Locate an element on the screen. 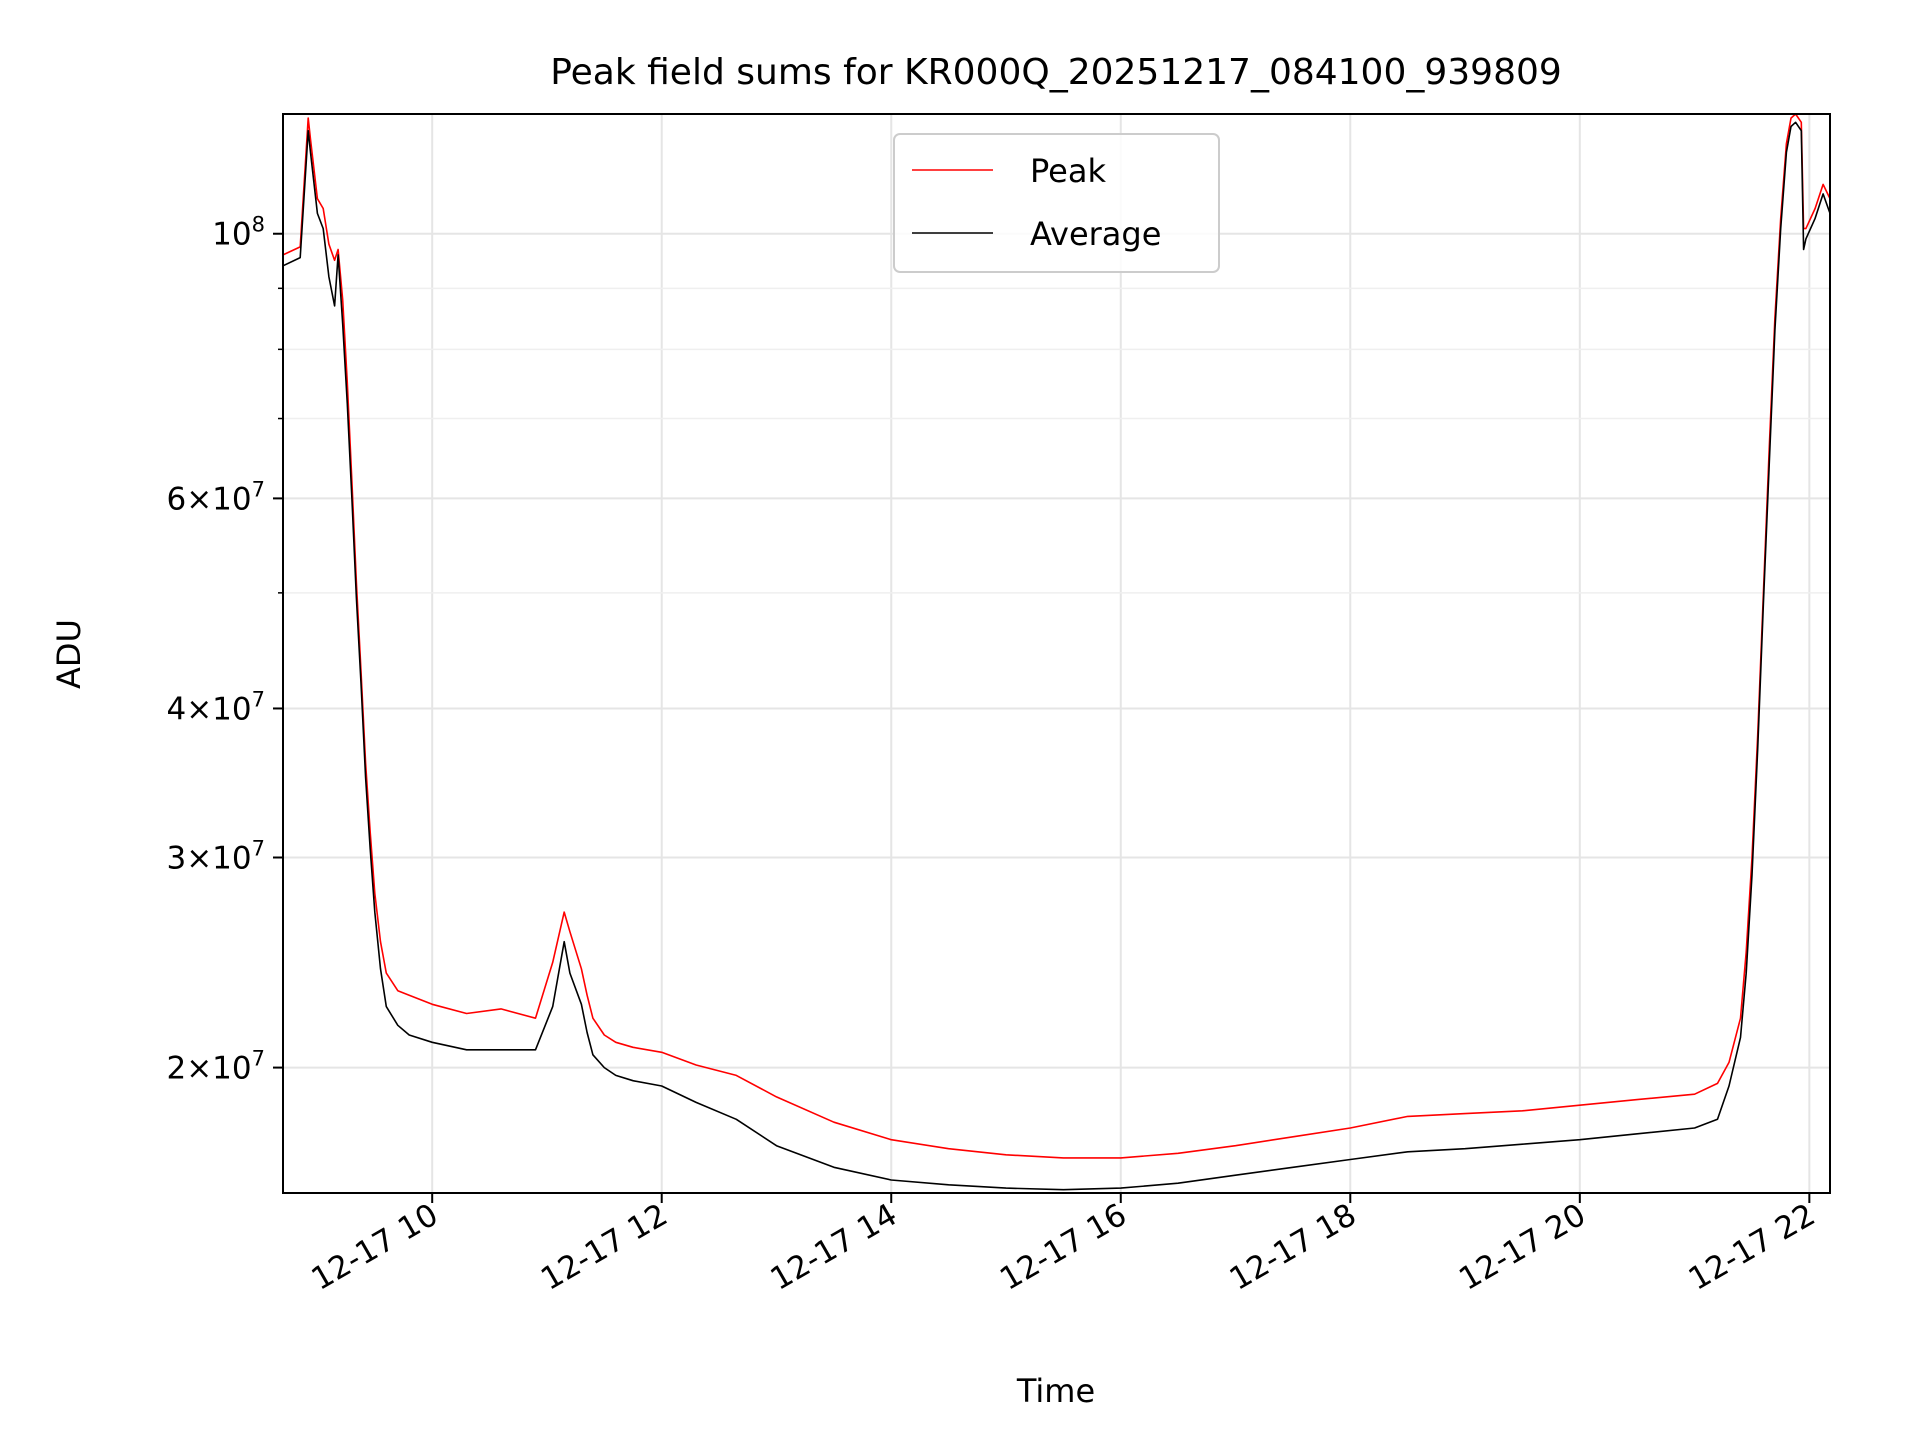  legend: Peak Average is located at coordinates (1056, 203).